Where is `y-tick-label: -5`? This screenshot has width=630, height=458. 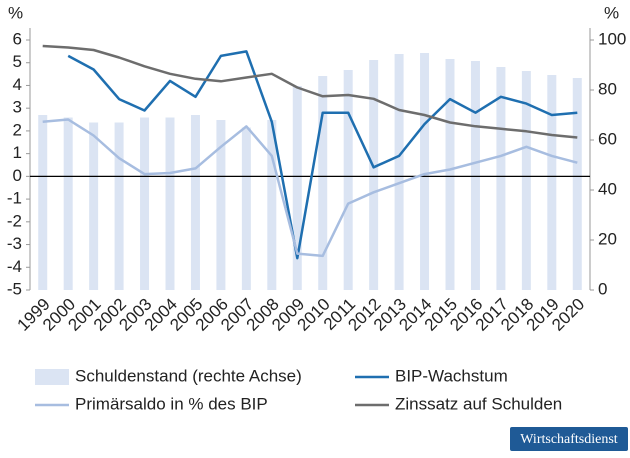 y-tick-label: -5 is located at coordinates (14, 288).